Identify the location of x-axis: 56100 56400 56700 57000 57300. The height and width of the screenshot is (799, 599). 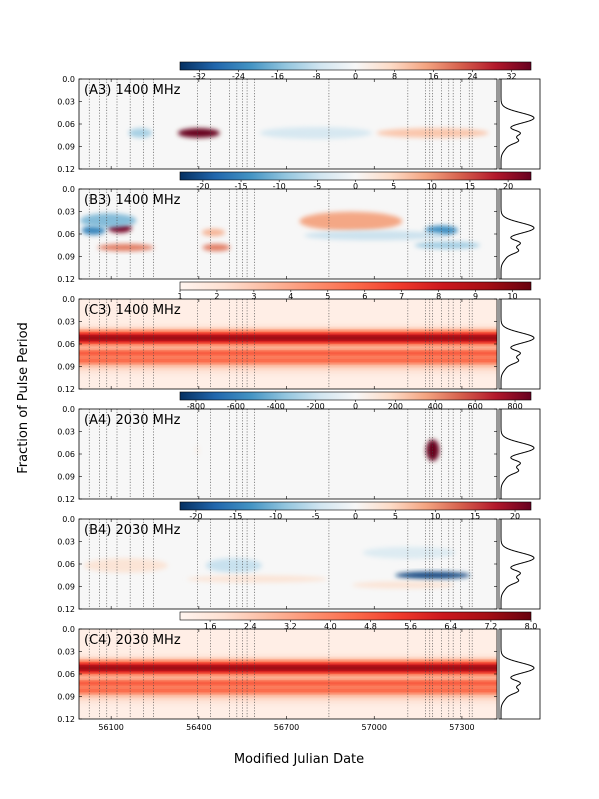
(286, 680).